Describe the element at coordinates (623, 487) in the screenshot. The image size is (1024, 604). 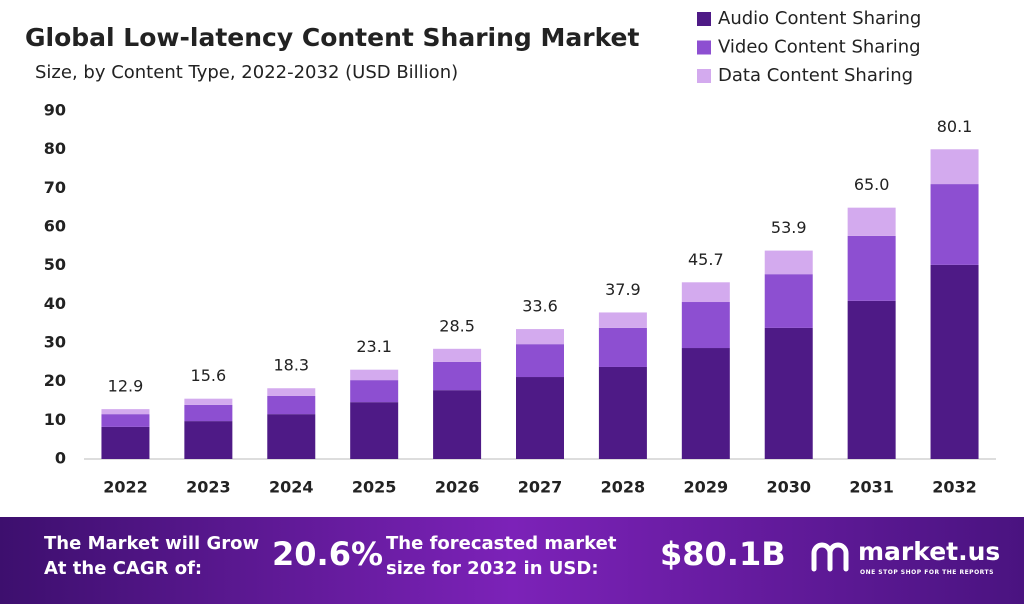
I see `x-tick-label: 2028` at that location.